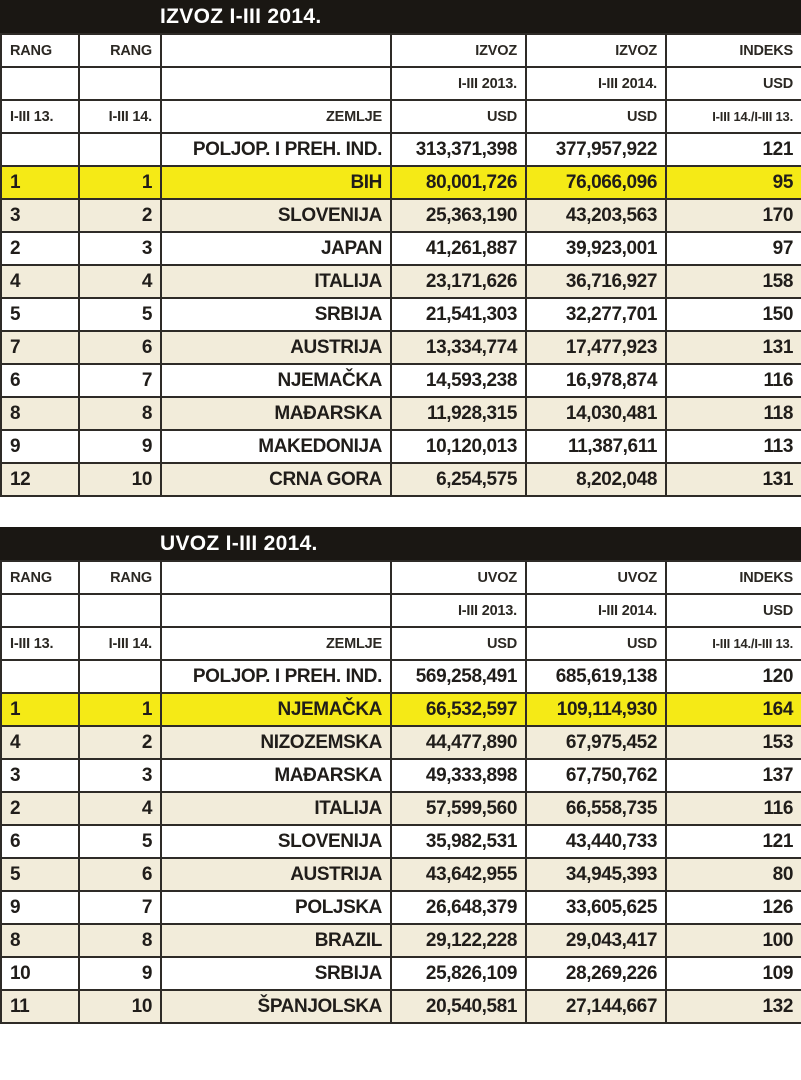  Describe the element at coordinates (596, 907) in the screenshot. I see `cell-usd-2014: 33,605,625` at that location.